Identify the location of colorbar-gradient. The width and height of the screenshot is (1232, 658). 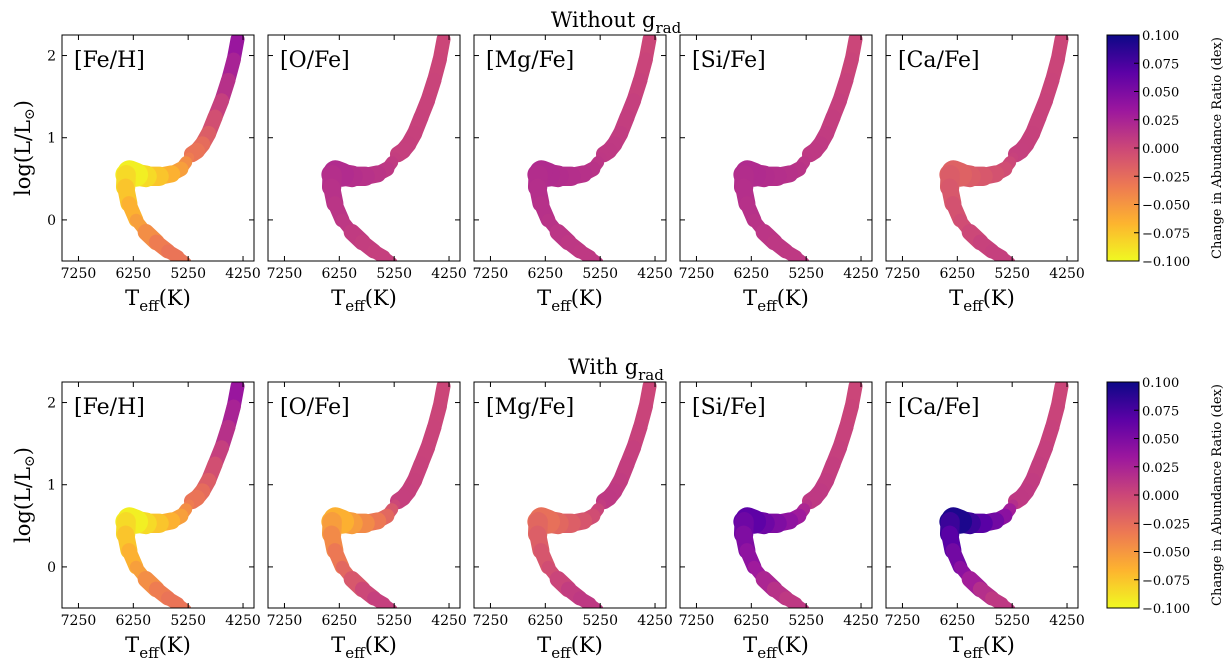
(1123, 148).